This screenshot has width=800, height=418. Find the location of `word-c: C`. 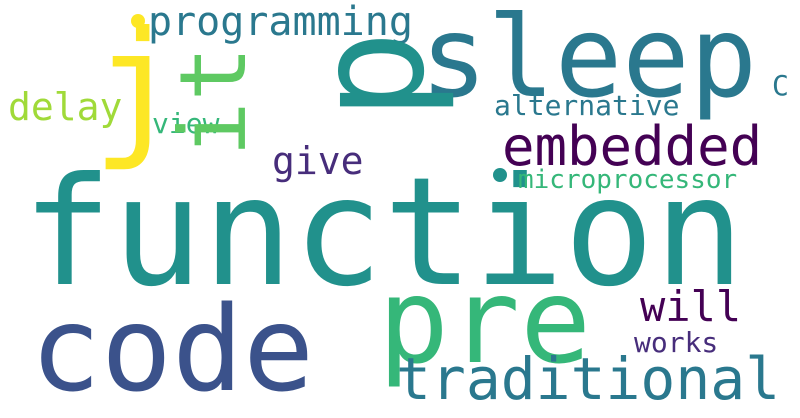

word-c: C is located at coordinates (780, 85).